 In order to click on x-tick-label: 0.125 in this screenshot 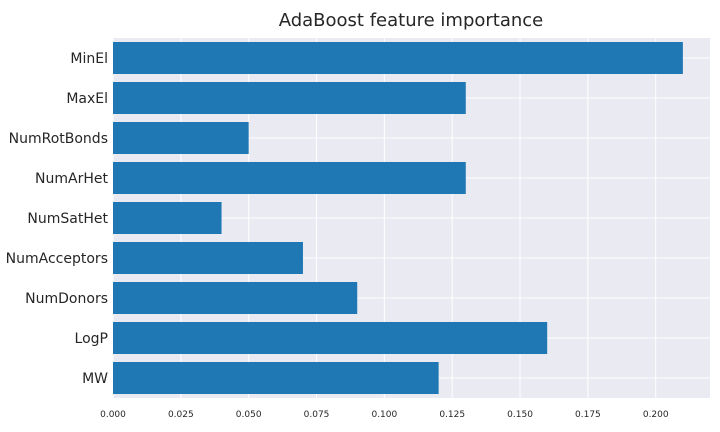, I will do `click(452, 415)`.